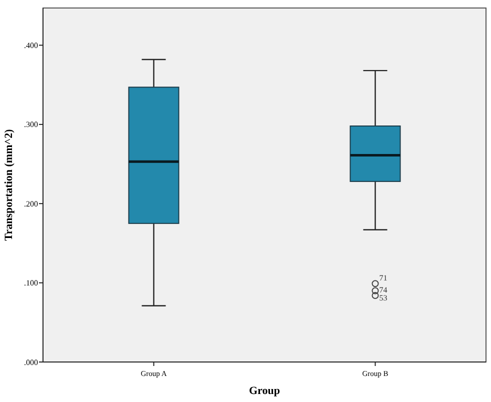 Image resolution: width=491 pixels, height=402 pixels. Describe the element at coordinates (383, 278) in the screenshot. I see `annotation: 71` at that location.